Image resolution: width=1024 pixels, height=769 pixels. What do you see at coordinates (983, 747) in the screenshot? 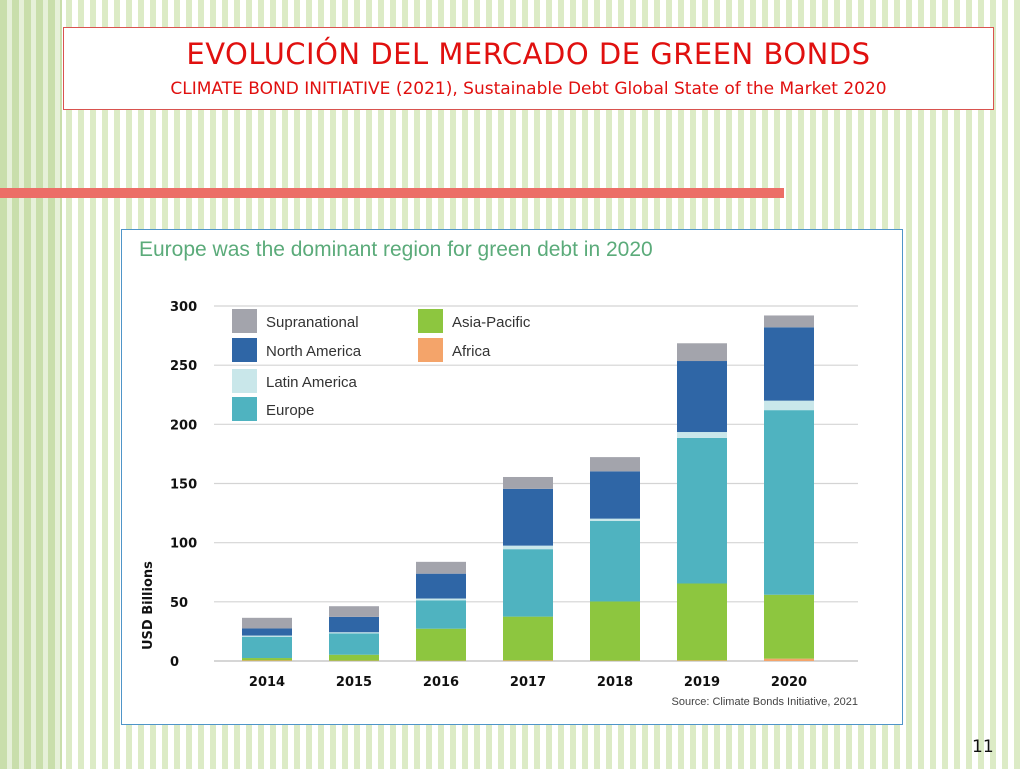
I see `page-number: 11` at bounding box center [983, 747].